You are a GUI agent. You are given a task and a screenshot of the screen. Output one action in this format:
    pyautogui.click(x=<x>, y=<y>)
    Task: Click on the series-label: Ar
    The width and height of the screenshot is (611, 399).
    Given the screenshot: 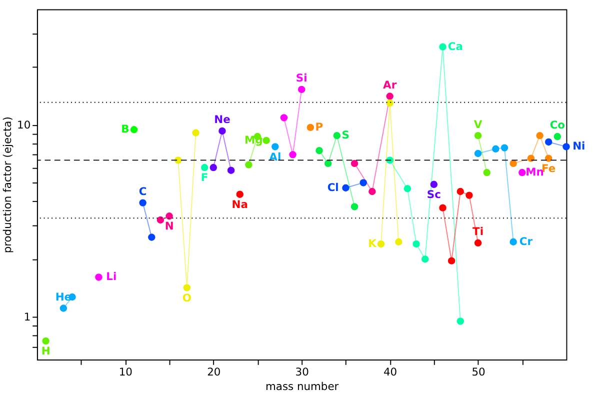 What is the action you would take?
    pyautogui.click(x=390, y=85)
    